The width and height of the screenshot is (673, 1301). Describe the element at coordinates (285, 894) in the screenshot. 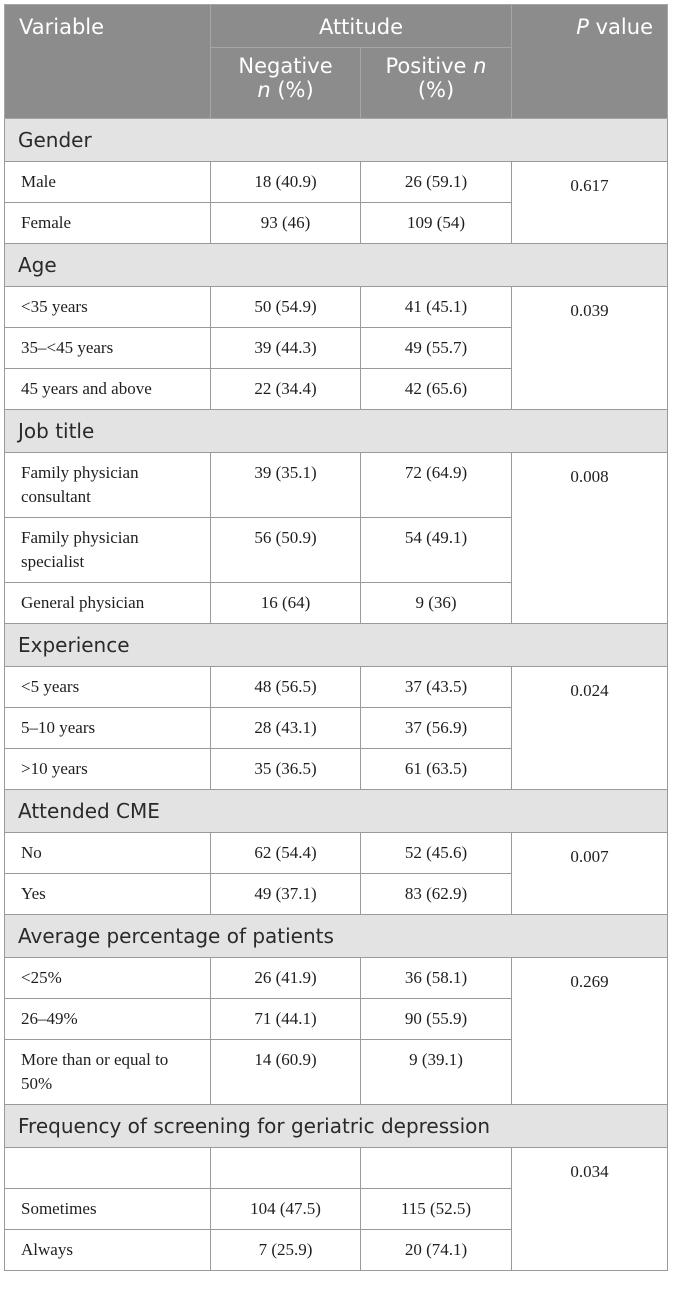

I see `negative-value: 49 (37.1)` at that location.